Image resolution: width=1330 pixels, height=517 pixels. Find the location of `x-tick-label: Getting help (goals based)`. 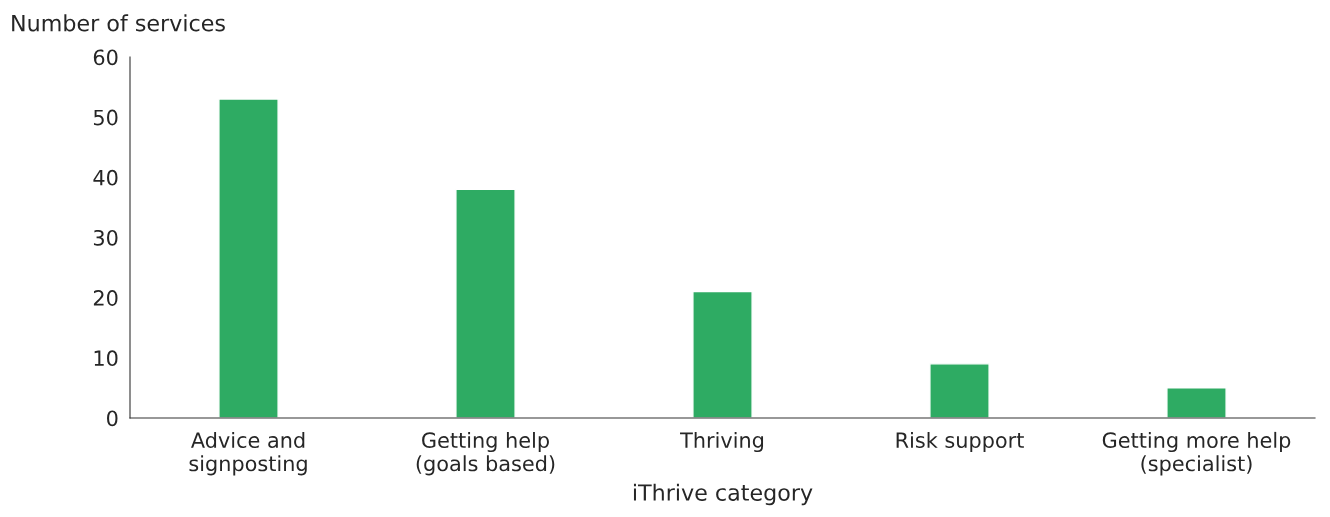

x-tick-label: Getting help (goals based) is located at coordinates (485, 453).